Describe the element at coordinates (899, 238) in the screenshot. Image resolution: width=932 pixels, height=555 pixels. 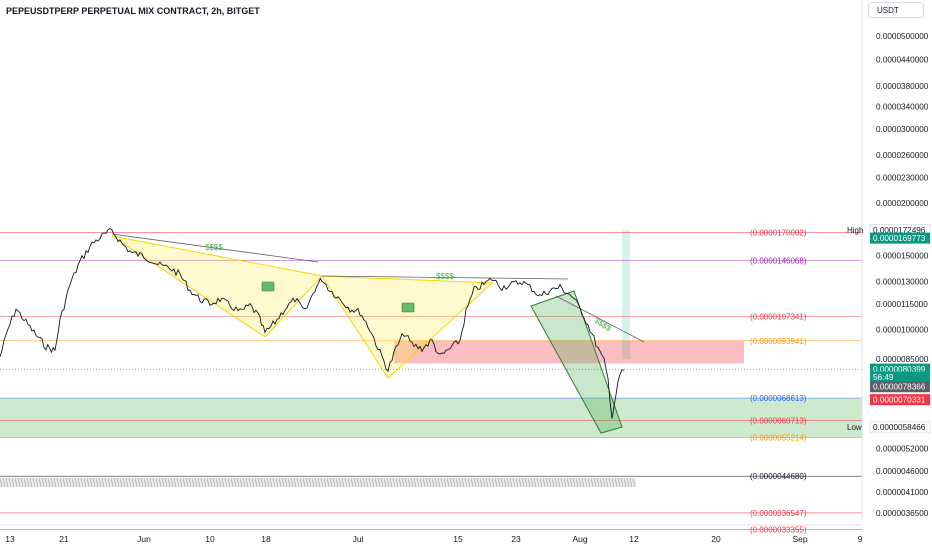
I see `price-marker-value-1: 0.0000169773` at that location.